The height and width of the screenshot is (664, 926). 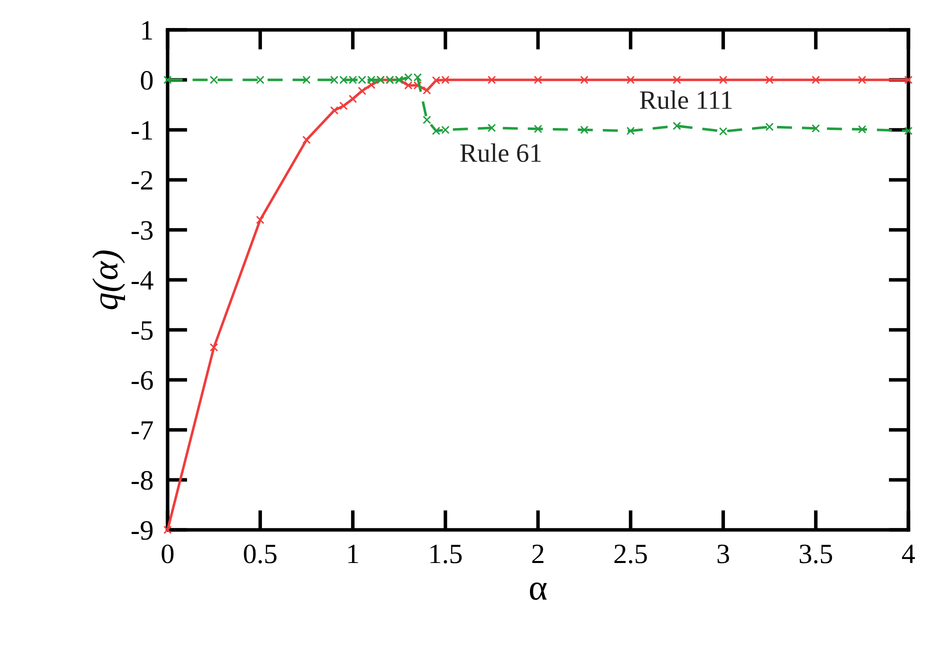 What do you see at coordinates (686, 99) in the screenshot?
I see `series-label: Rule 111` at bounding box center [686, 99].